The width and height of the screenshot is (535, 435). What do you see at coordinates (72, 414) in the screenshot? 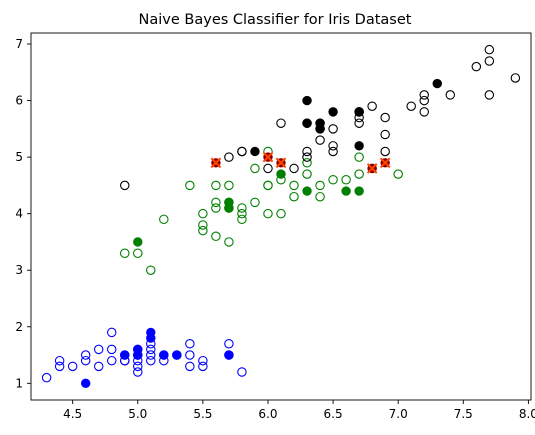
I see `x-tick-label: 4.5` at bounding box center [72, 414].